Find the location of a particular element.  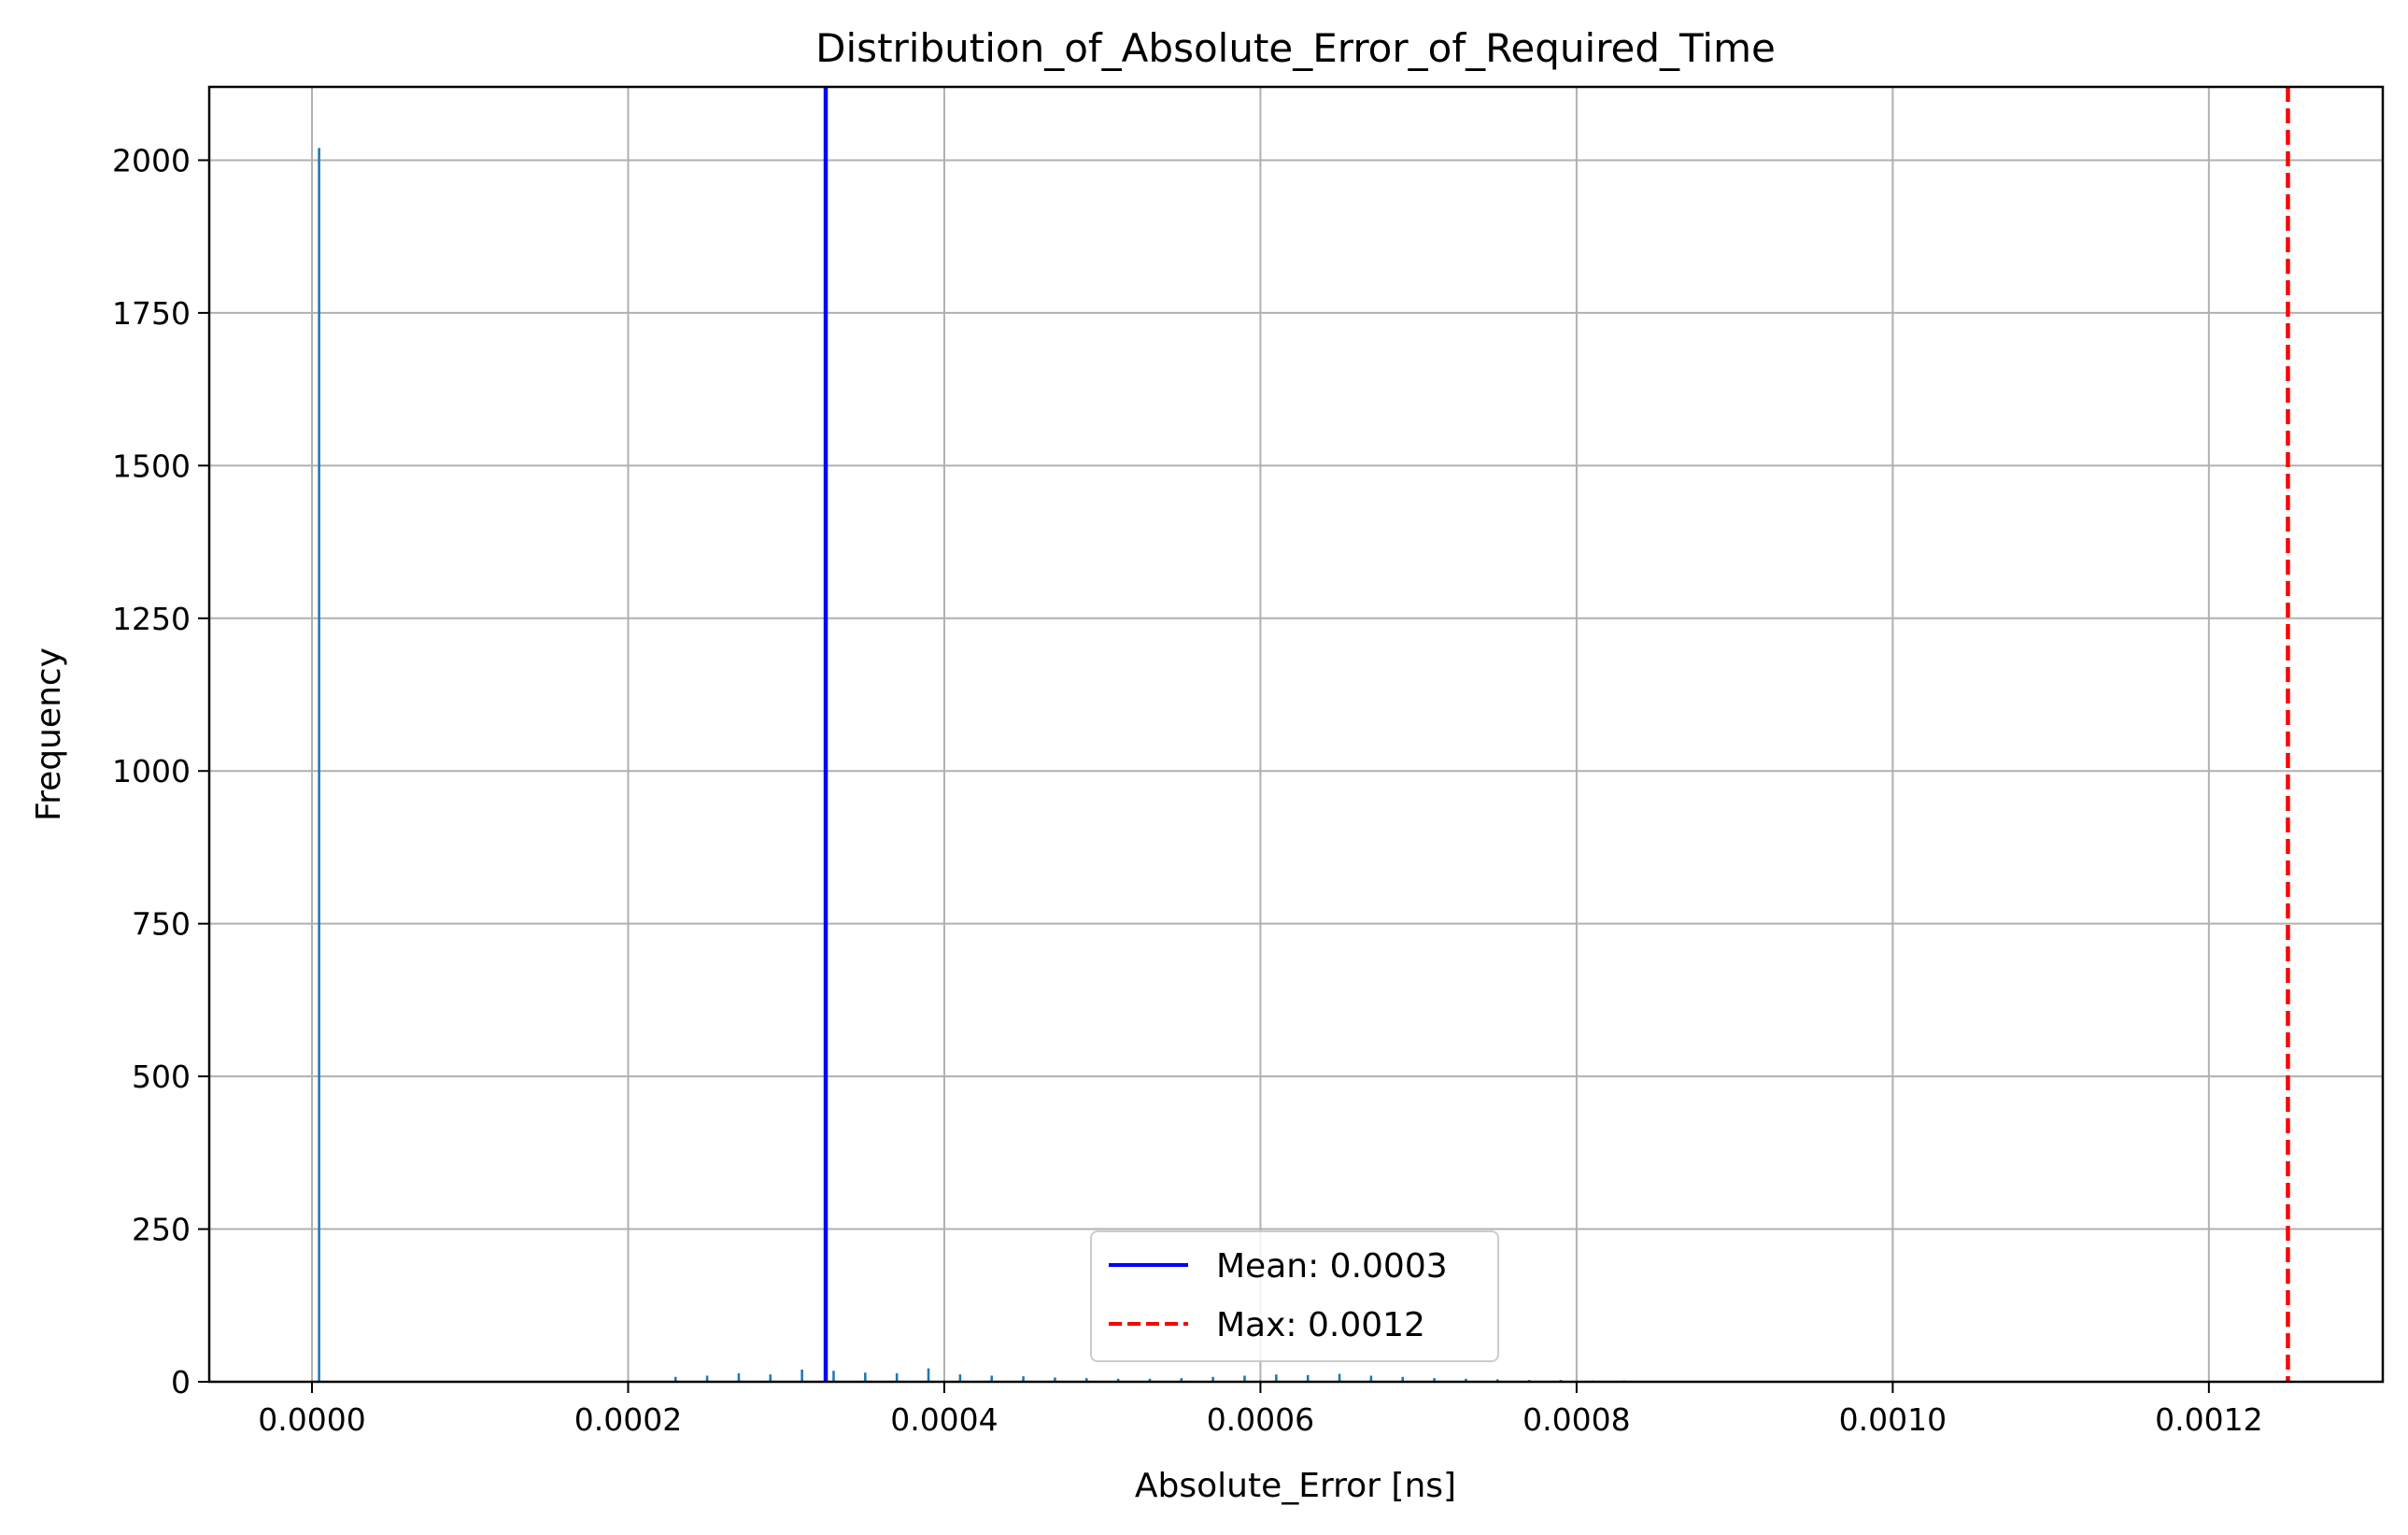

x-tick-label: 0.0008 is located at coordinates (1576, 1419).